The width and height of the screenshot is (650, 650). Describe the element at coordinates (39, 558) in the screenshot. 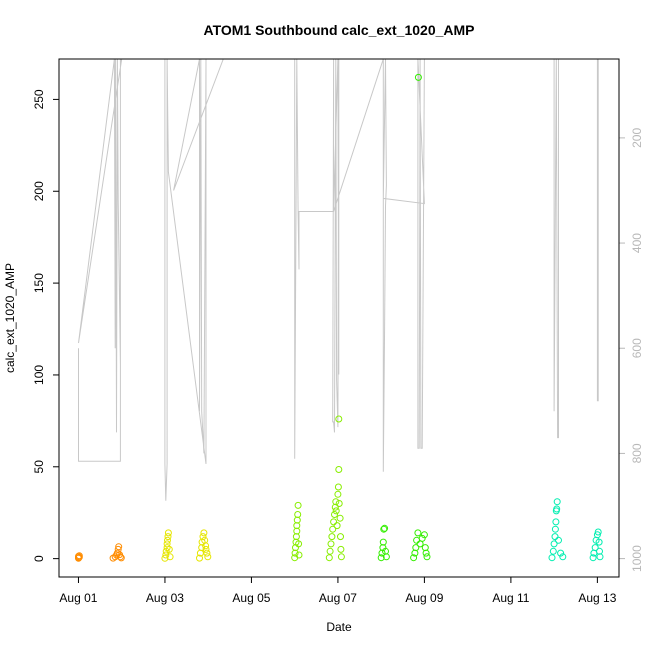

I see `y-tick-label: 0` at that location.